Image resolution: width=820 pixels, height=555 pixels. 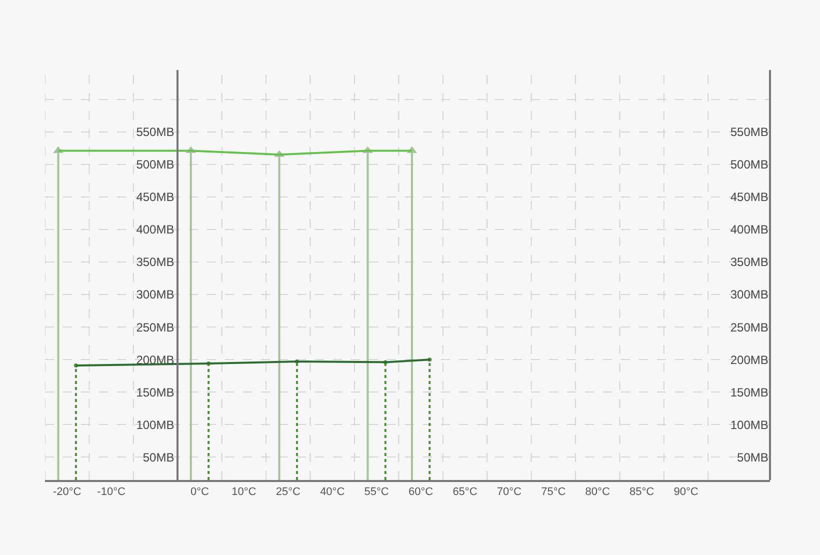 I want to click on y2-tick-label: 250MB, so click(x=749, y=327).